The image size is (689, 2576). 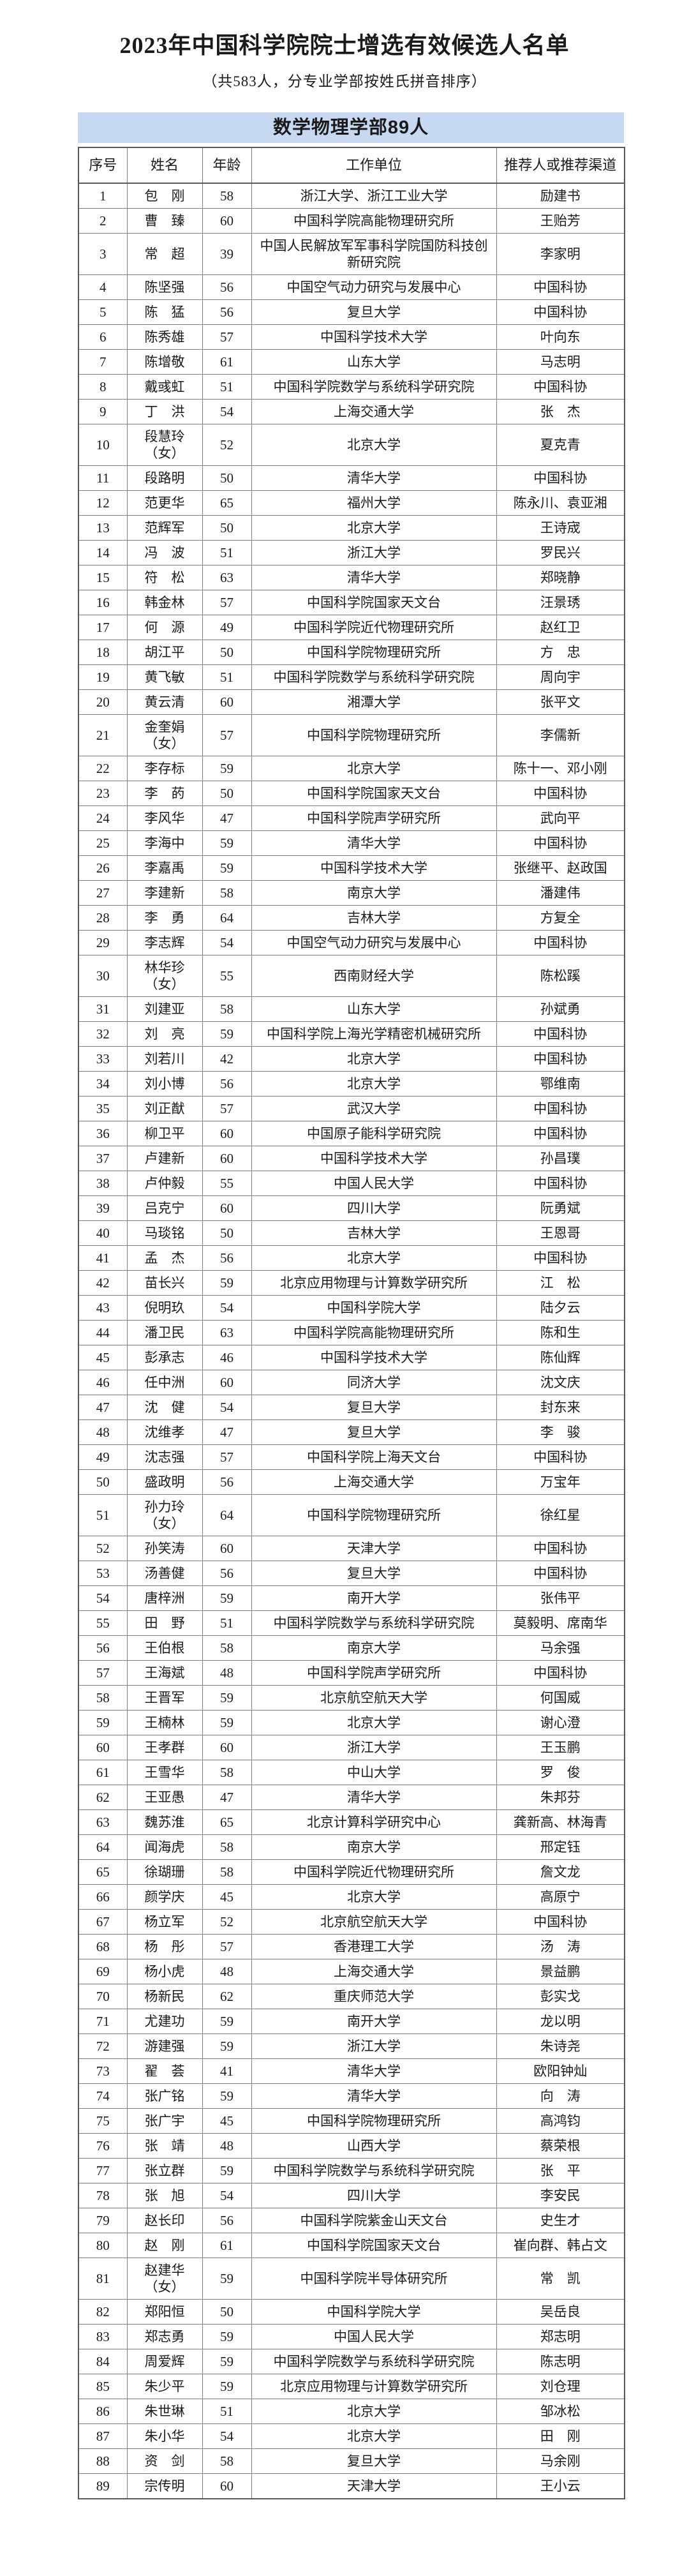 What do you see at coordinates (103, 2146) in the screenshot?
I see `cell-index: 76` at bounding box center [103, 2146].